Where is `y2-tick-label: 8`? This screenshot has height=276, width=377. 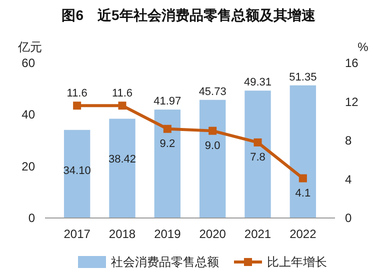 y2-tick-label: 8 is located at coordinates (348, 141).